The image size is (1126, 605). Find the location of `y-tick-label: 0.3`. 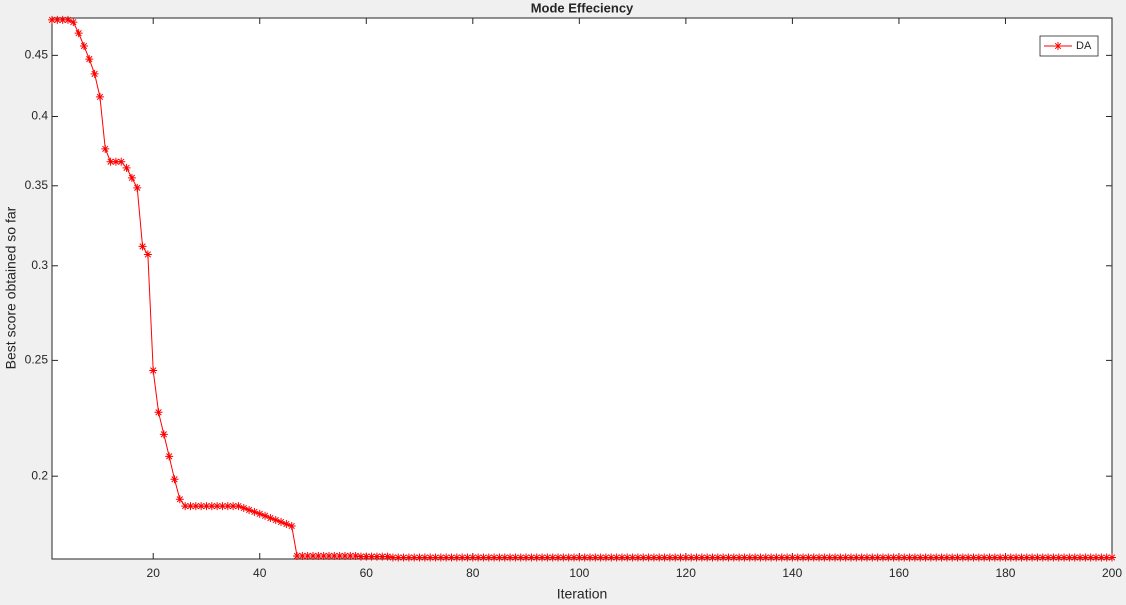

y-tick-label: 0.3 is located at coordinates (39, 265).